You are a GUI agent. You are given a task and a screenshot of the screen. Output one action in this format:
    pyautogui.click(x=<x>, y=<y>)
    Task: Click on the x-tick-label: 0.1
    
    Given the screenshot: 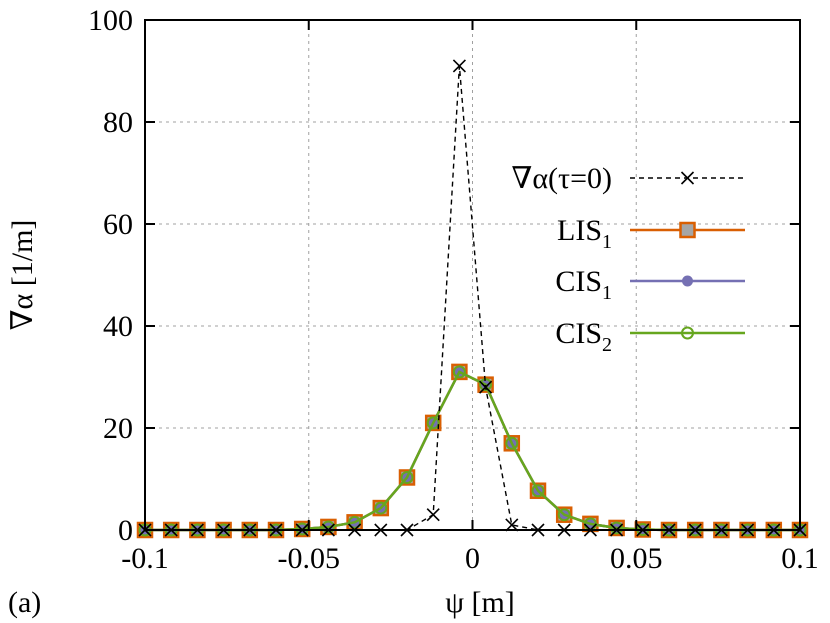 What is the action you would take?
    pyautogui.click(x=800, y=558)
    